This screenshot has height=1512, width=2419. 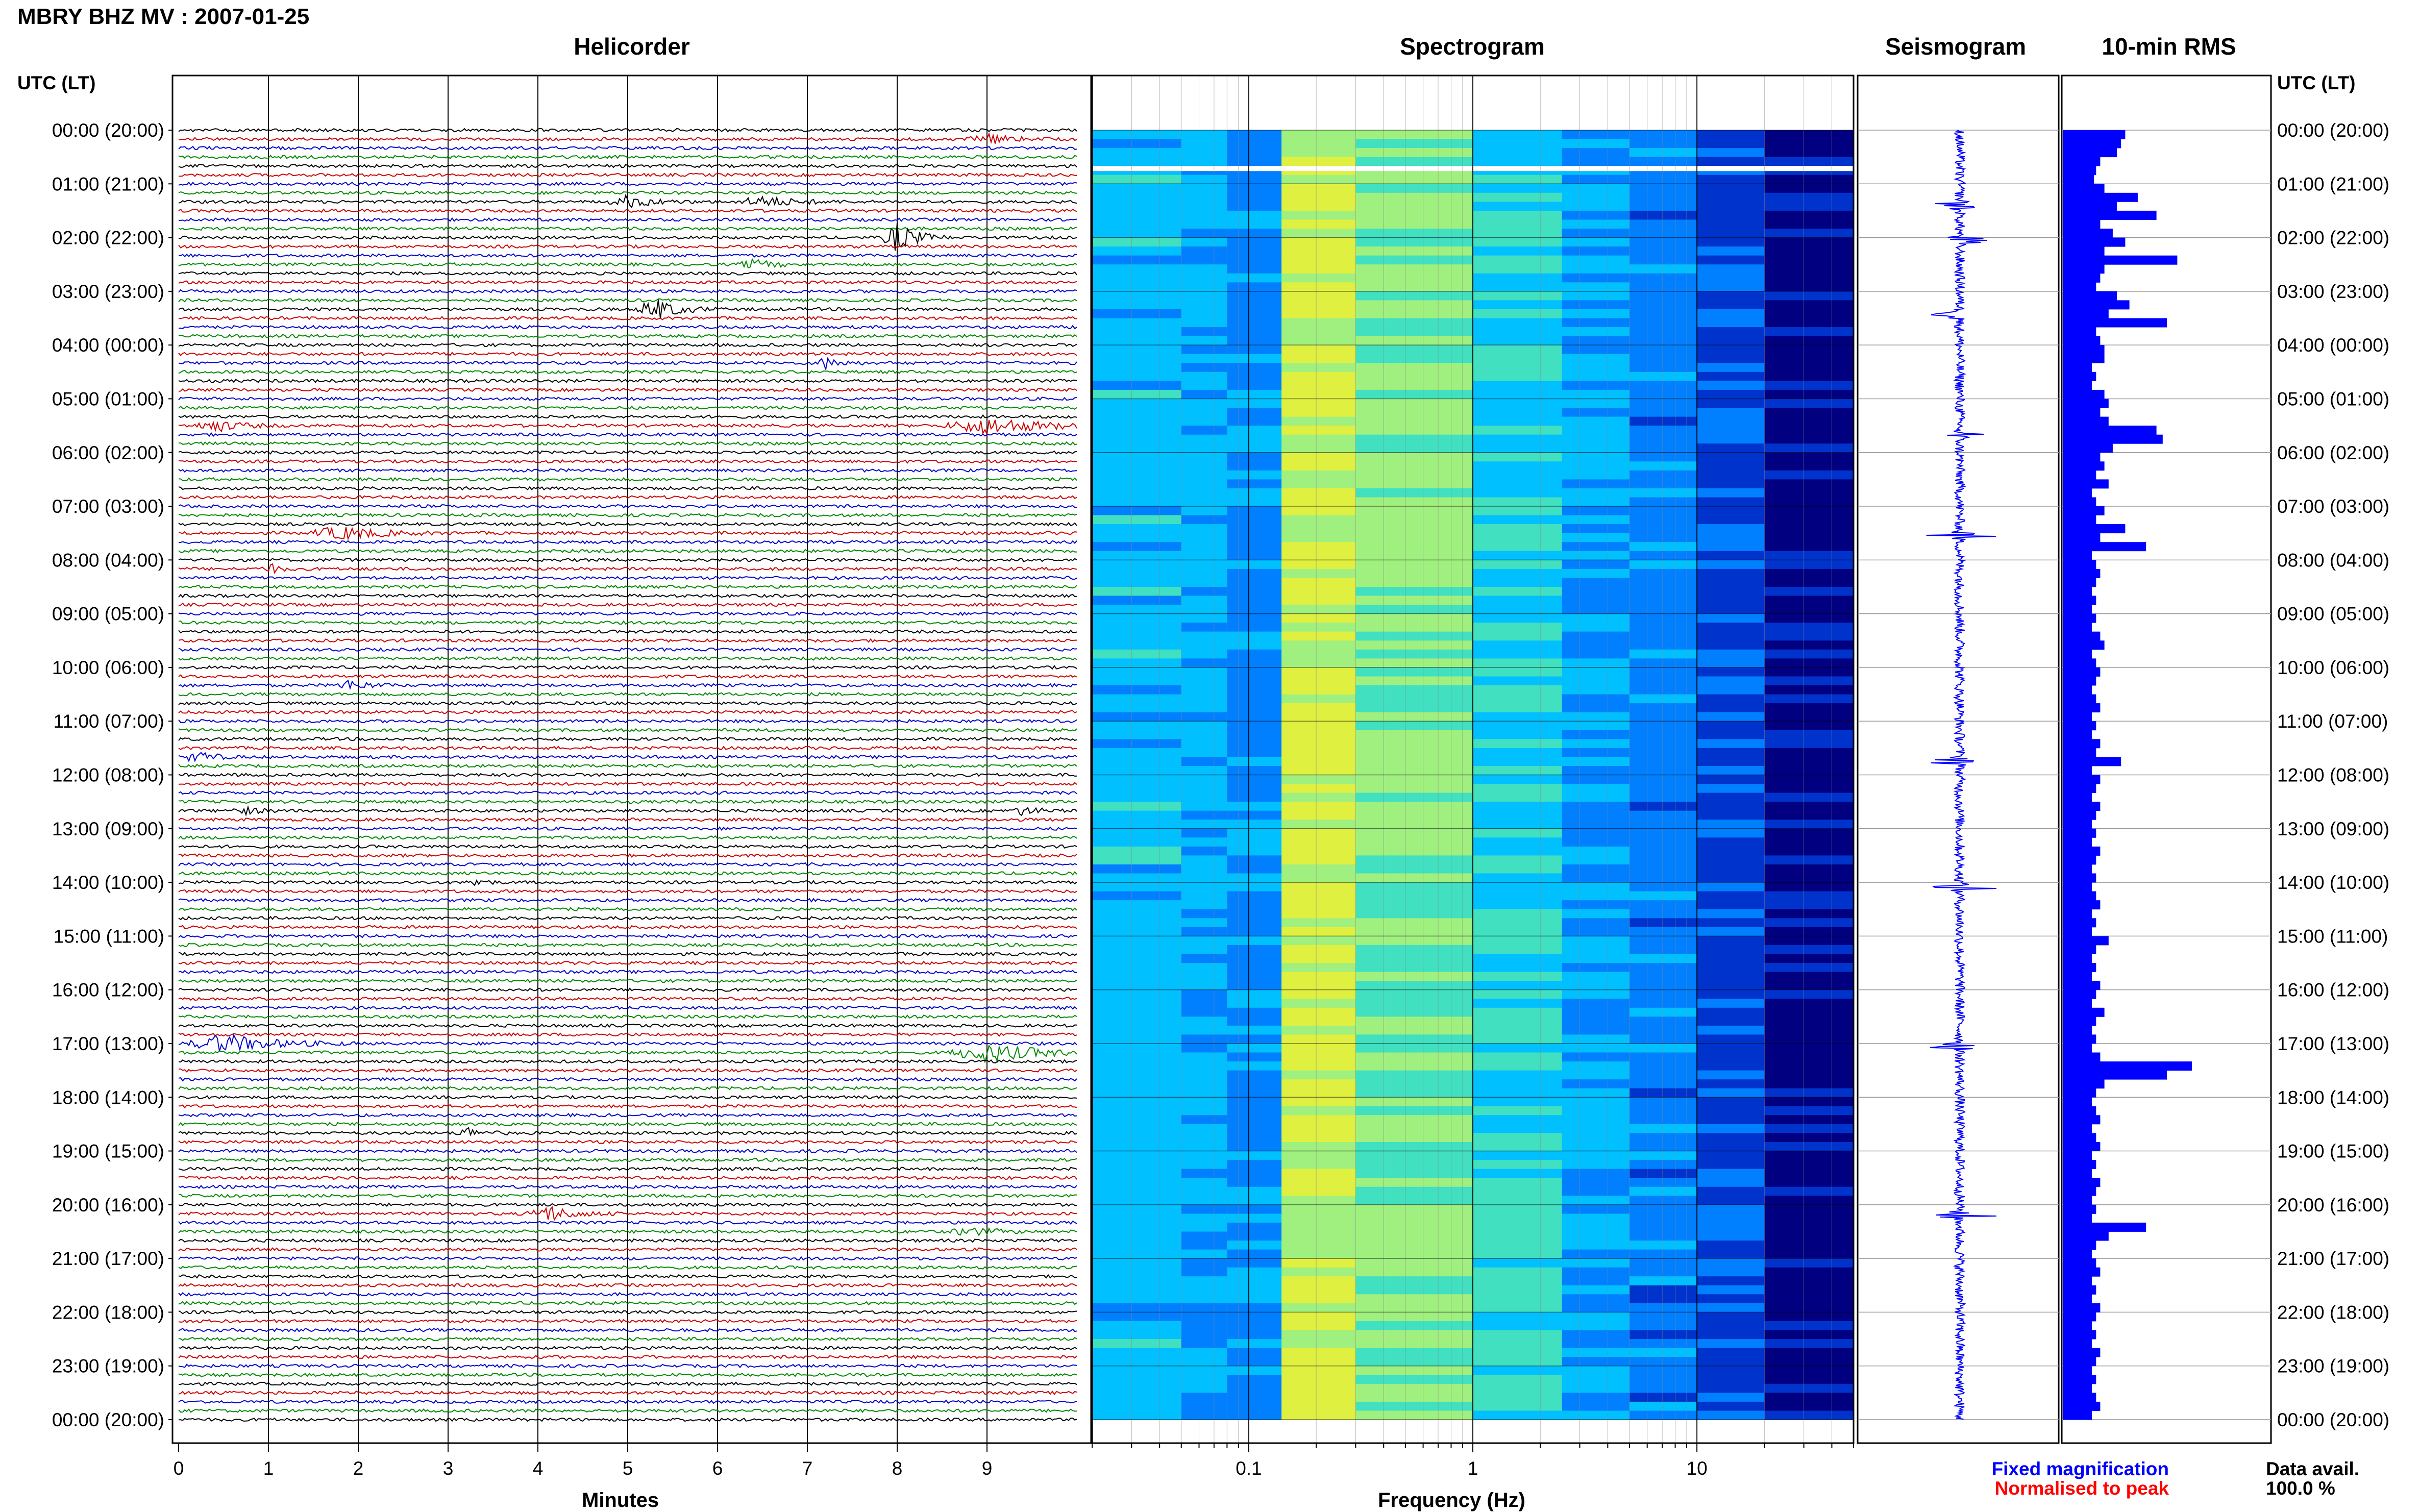 I want to click on helicorder-row-label-left: 23:00 (19:00), so click(x=108, y=1366).